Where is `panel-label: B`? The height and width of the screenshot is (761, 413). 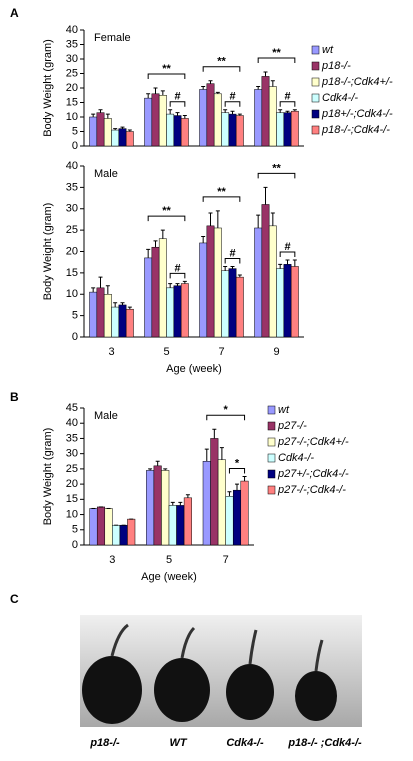 panel-label: B is located at coordinates (14, 397).